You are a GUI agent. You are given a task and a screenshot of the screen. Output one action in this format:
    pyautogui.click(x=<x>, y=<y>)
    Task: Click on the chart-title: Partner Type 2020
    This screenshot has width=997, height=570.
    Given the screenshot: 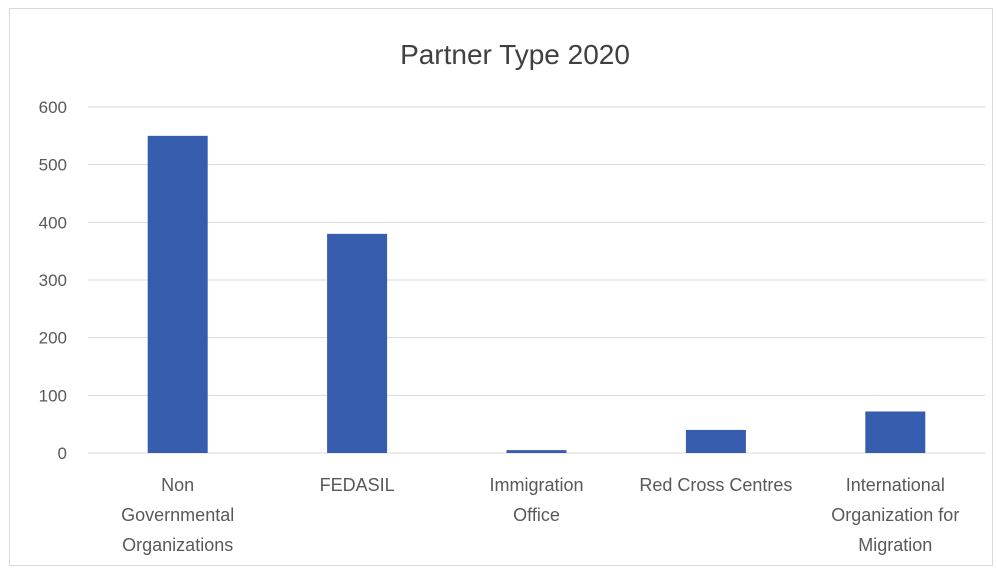 What is the action you would take?
    pyautogui.click(x=515, y=54)
    